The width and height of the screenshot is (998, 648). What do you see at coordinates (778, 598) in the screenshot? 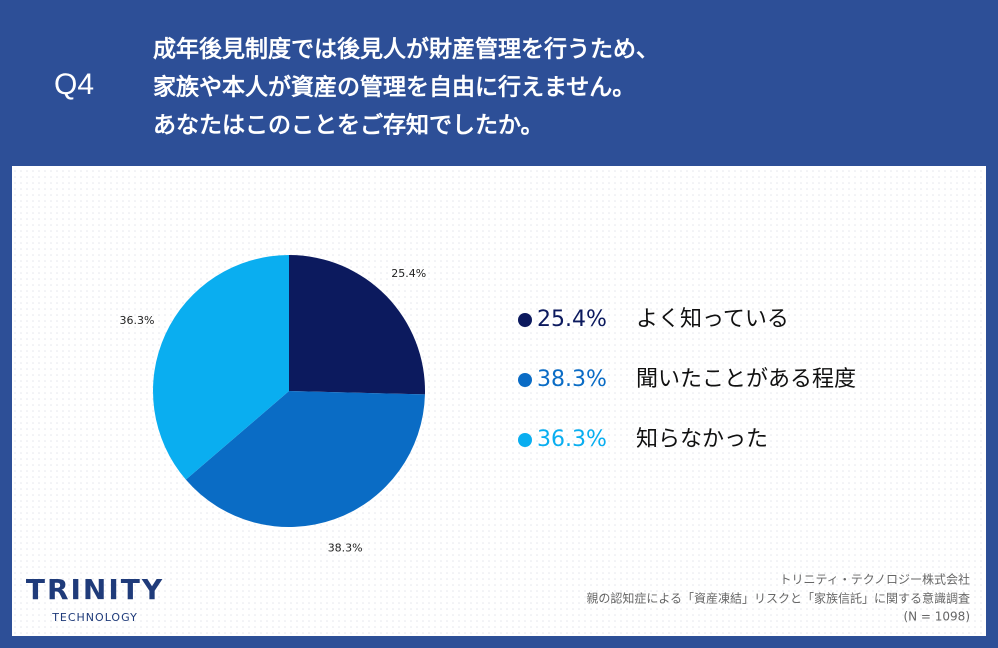
I see `source-line: 親の認知症による「資産凍結」リスクと「家族信託」に関する意識調査` at bounding box center [778, 598].